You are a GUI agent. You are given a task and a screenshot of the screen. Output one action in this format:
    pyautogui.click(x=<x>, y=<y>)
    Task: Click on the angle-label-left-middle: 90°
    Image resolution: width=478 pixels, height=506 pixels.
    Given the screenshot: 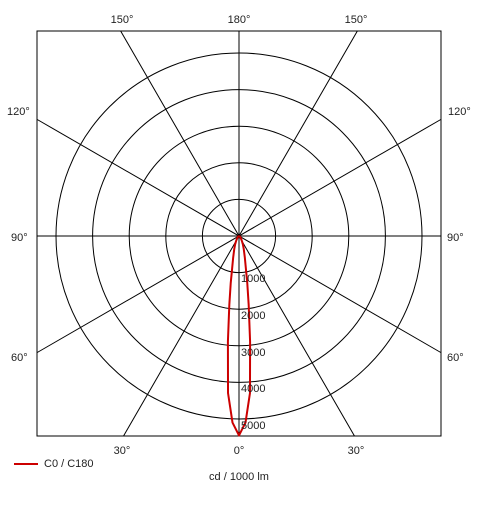 What is the action you would take?
    pyautogui.click(x=19, y=238)
    